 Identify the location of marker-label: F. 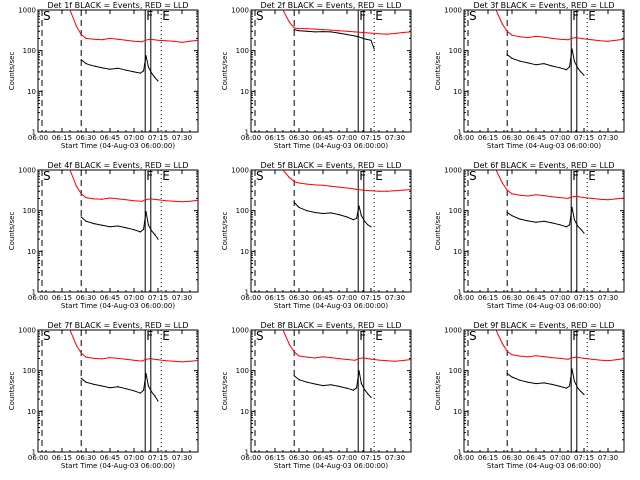
(362, 176).